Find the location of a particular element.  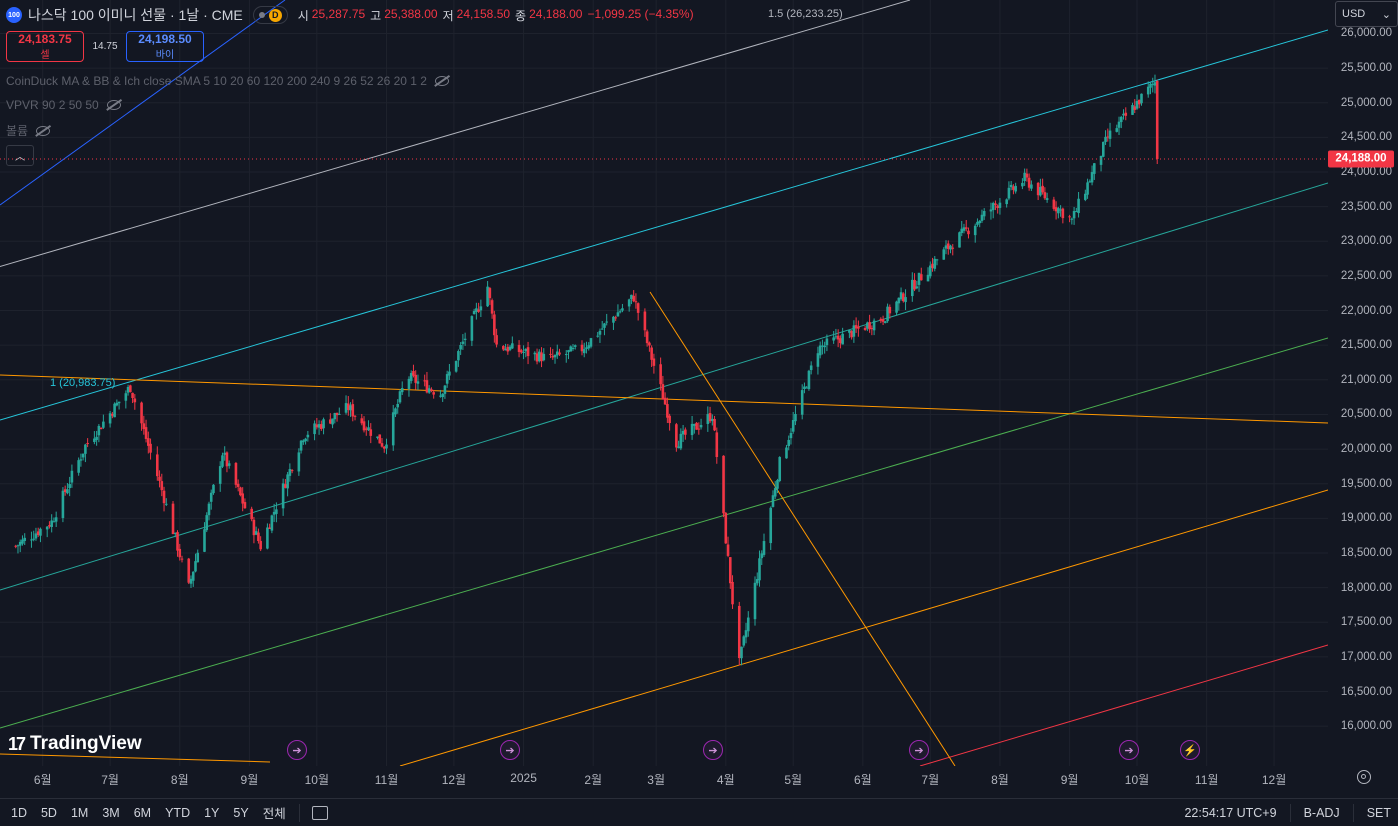

calendar-icon is located at coordinates (319, 812).